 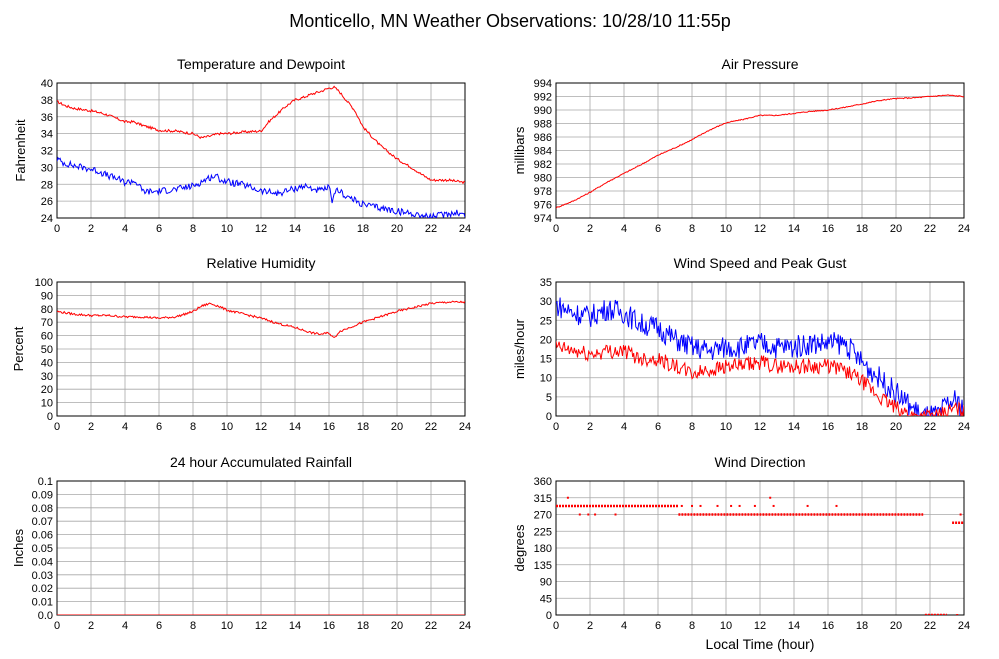 I want to click on dir-y-tick-label: 0, so click(x=549, y=616).